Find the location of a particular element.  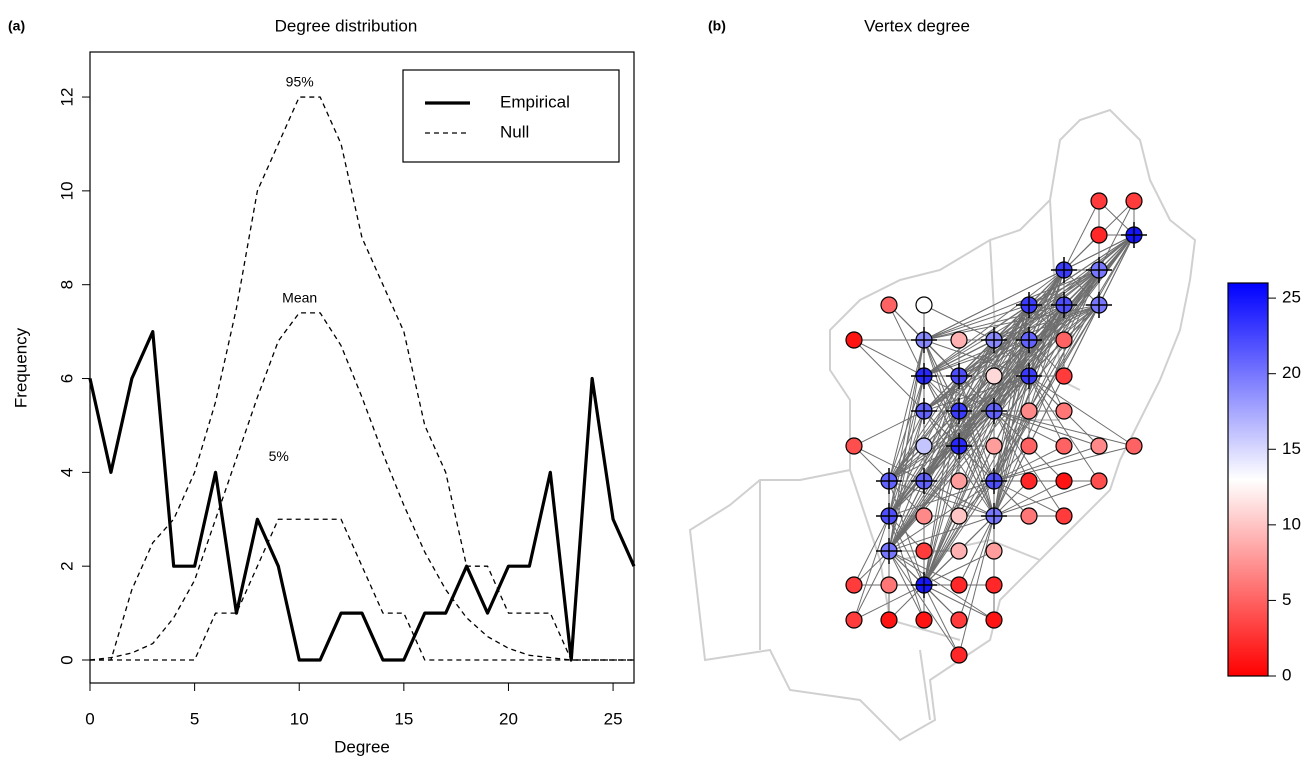

series-annotation: Mean is located at coordinates (299, 298).